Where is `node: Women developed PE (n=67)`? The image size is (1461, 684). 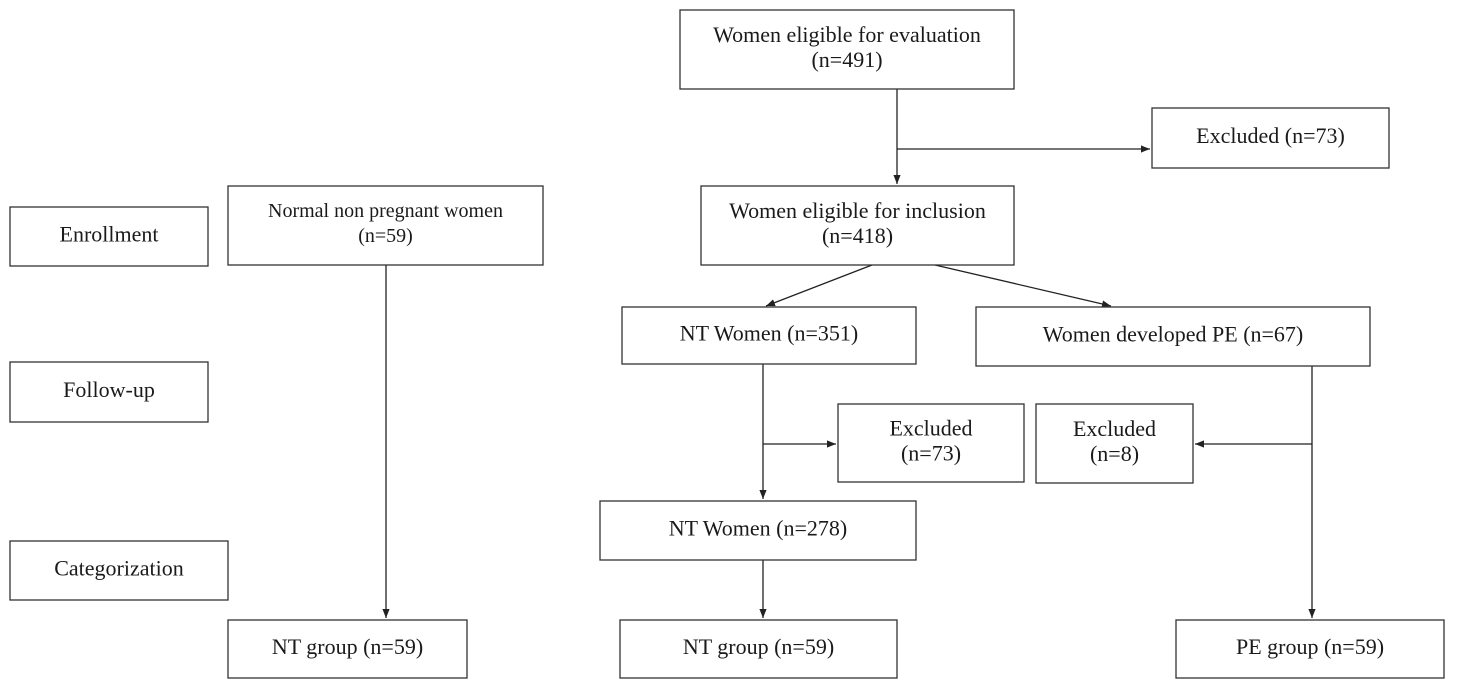 node: Women developed PE (n=67) is located at coordinates (1173, 336).